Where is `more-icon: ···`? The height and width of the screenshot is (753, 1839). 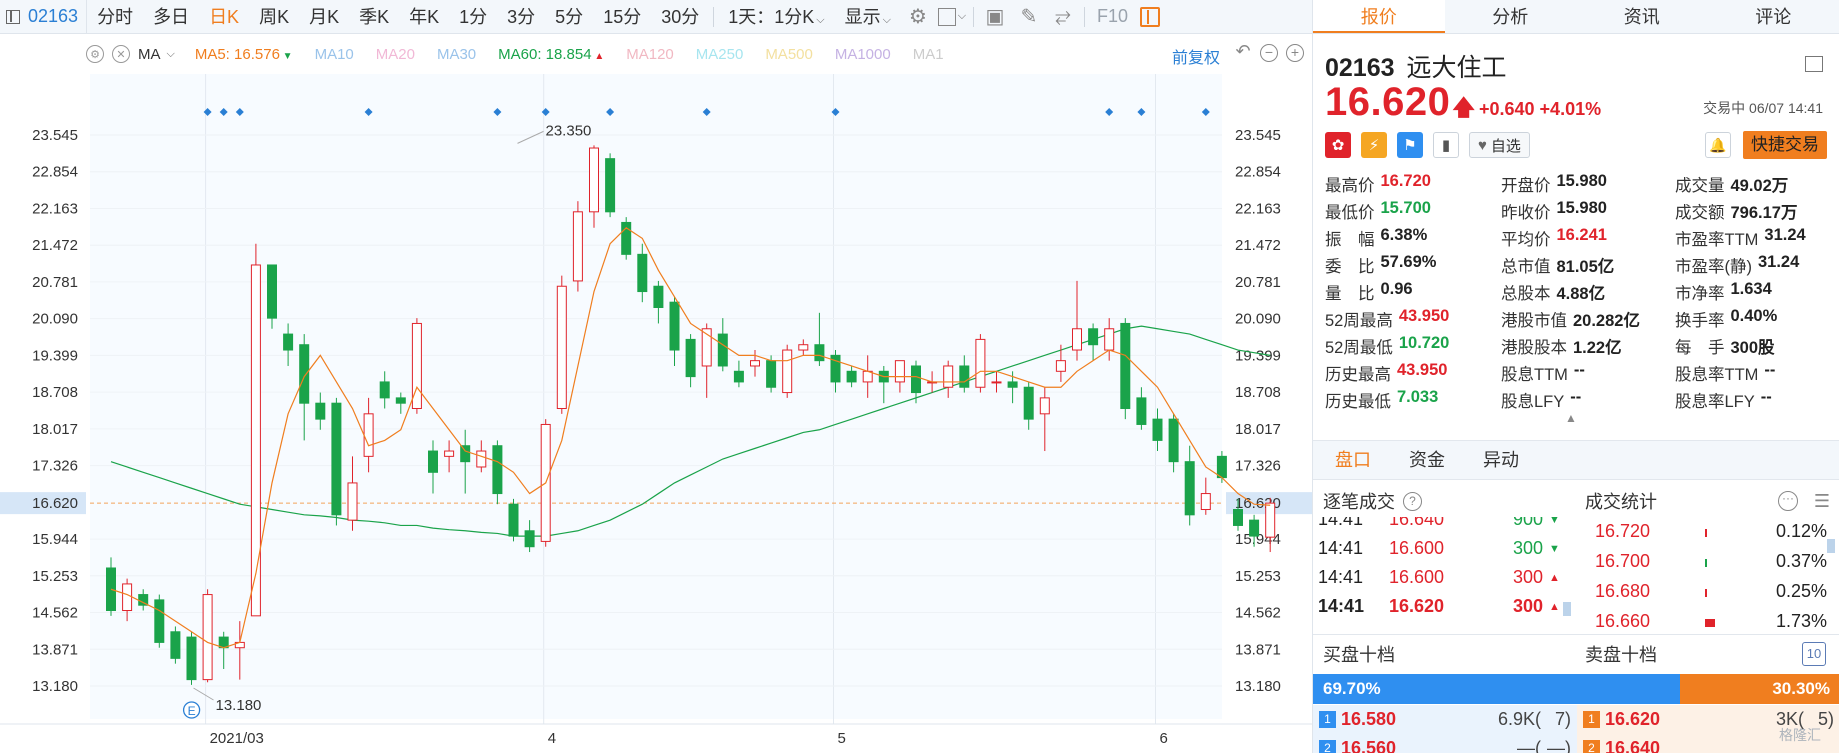 more-icon: ··· is located at coordinates (1788, 501).